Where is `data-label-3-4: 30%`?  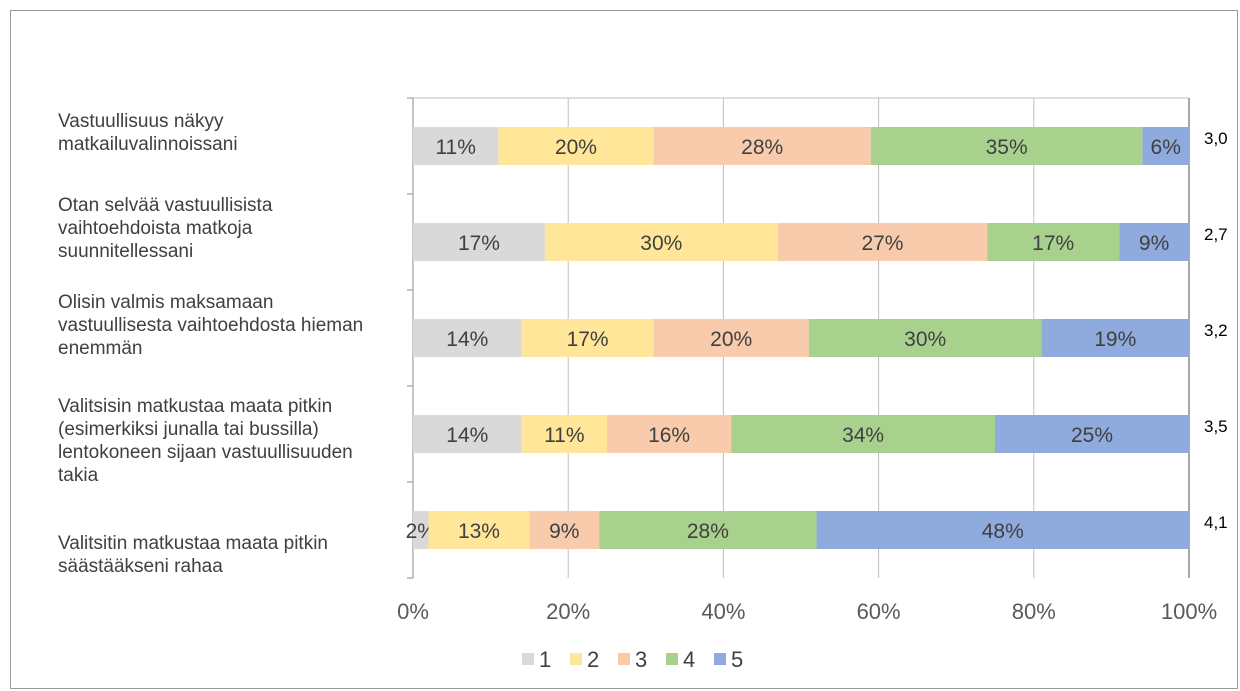
data-label-3-4: 30% is located at coordinates (925, 339).